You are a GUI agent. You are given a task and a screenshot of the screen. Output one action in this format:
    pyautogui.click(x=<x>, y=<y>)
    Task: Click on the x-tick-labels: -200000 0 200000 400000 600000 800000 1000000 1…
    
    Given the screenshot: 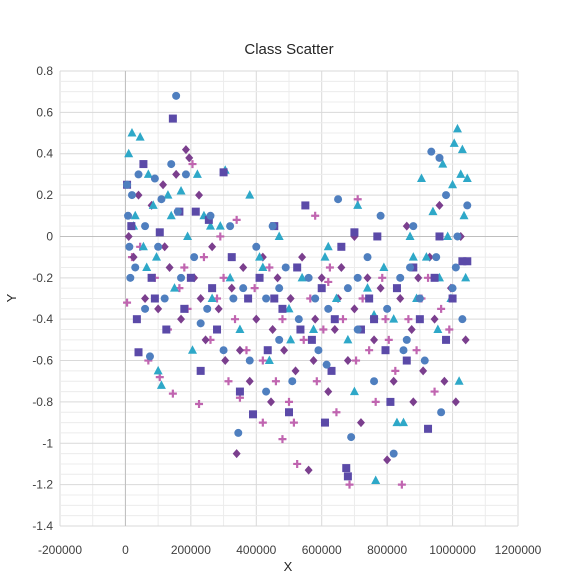 What is the action you would take?
    pyautogui.click(x=290, y=550)
    